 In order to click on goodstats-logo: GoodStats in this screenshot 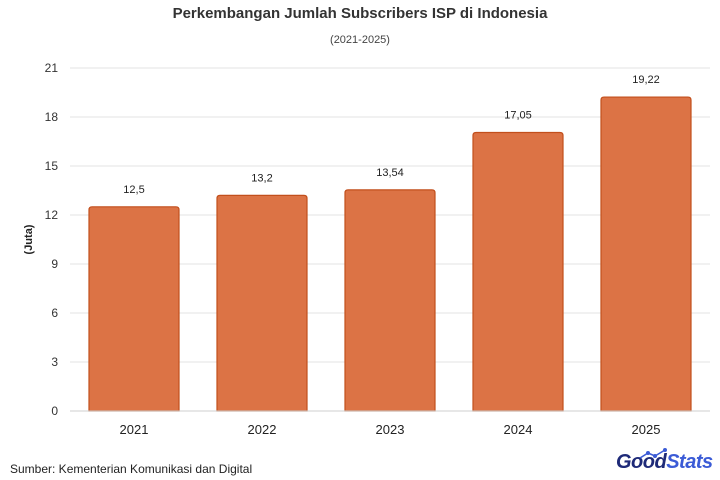, I will do `click(664, 461)`.